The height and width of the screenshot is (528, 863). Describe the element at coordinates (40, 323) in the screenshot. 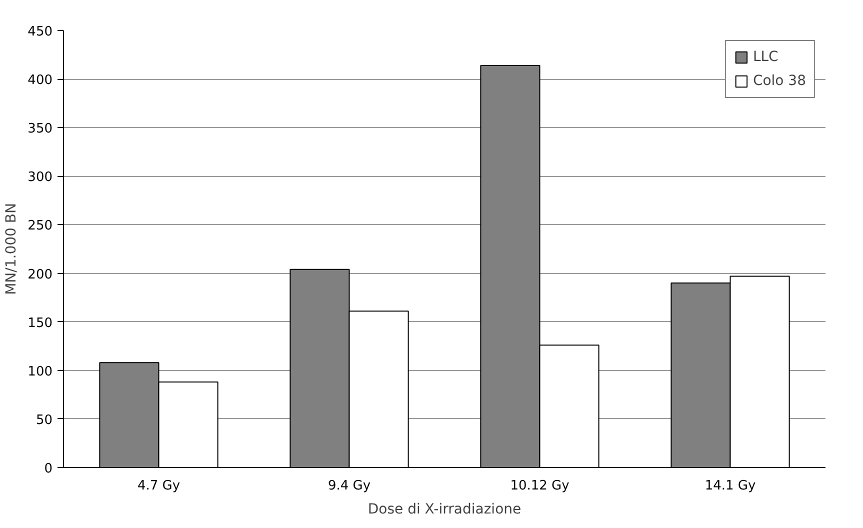

I see `y-tick-label: 150` at that location.